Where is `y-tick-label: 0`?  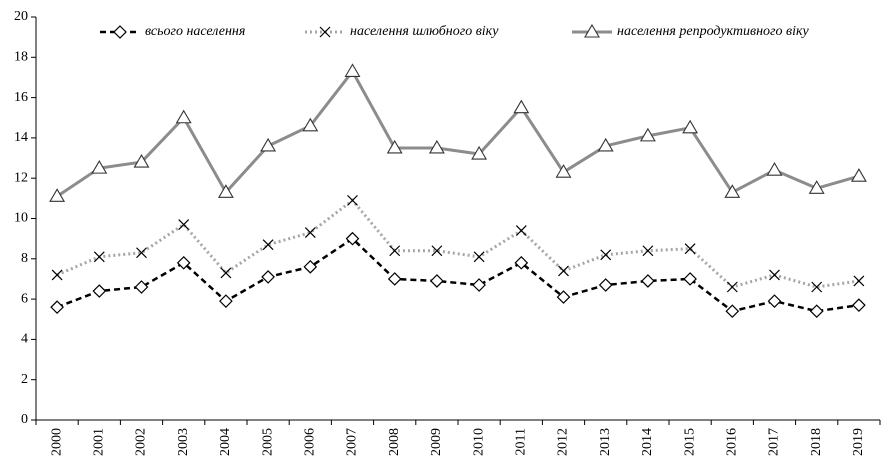 y-tick-label: 0 is located at coordinates (24, 419).